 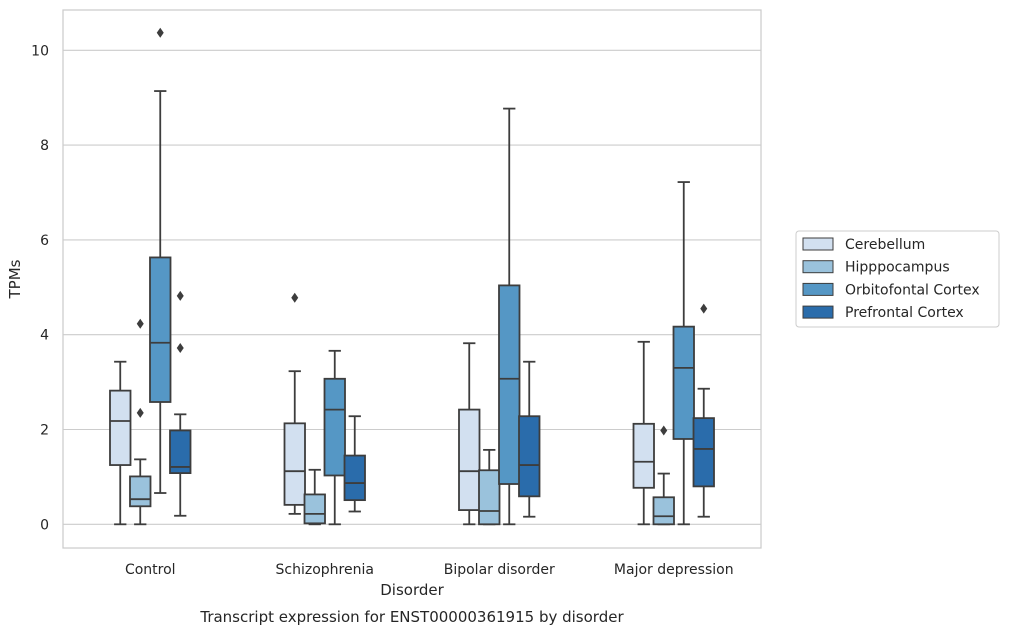 What do you see at coordinates (150, 570) in the screenshot?
I see `x-tick-label: Control` at bounding box center [150, 570].